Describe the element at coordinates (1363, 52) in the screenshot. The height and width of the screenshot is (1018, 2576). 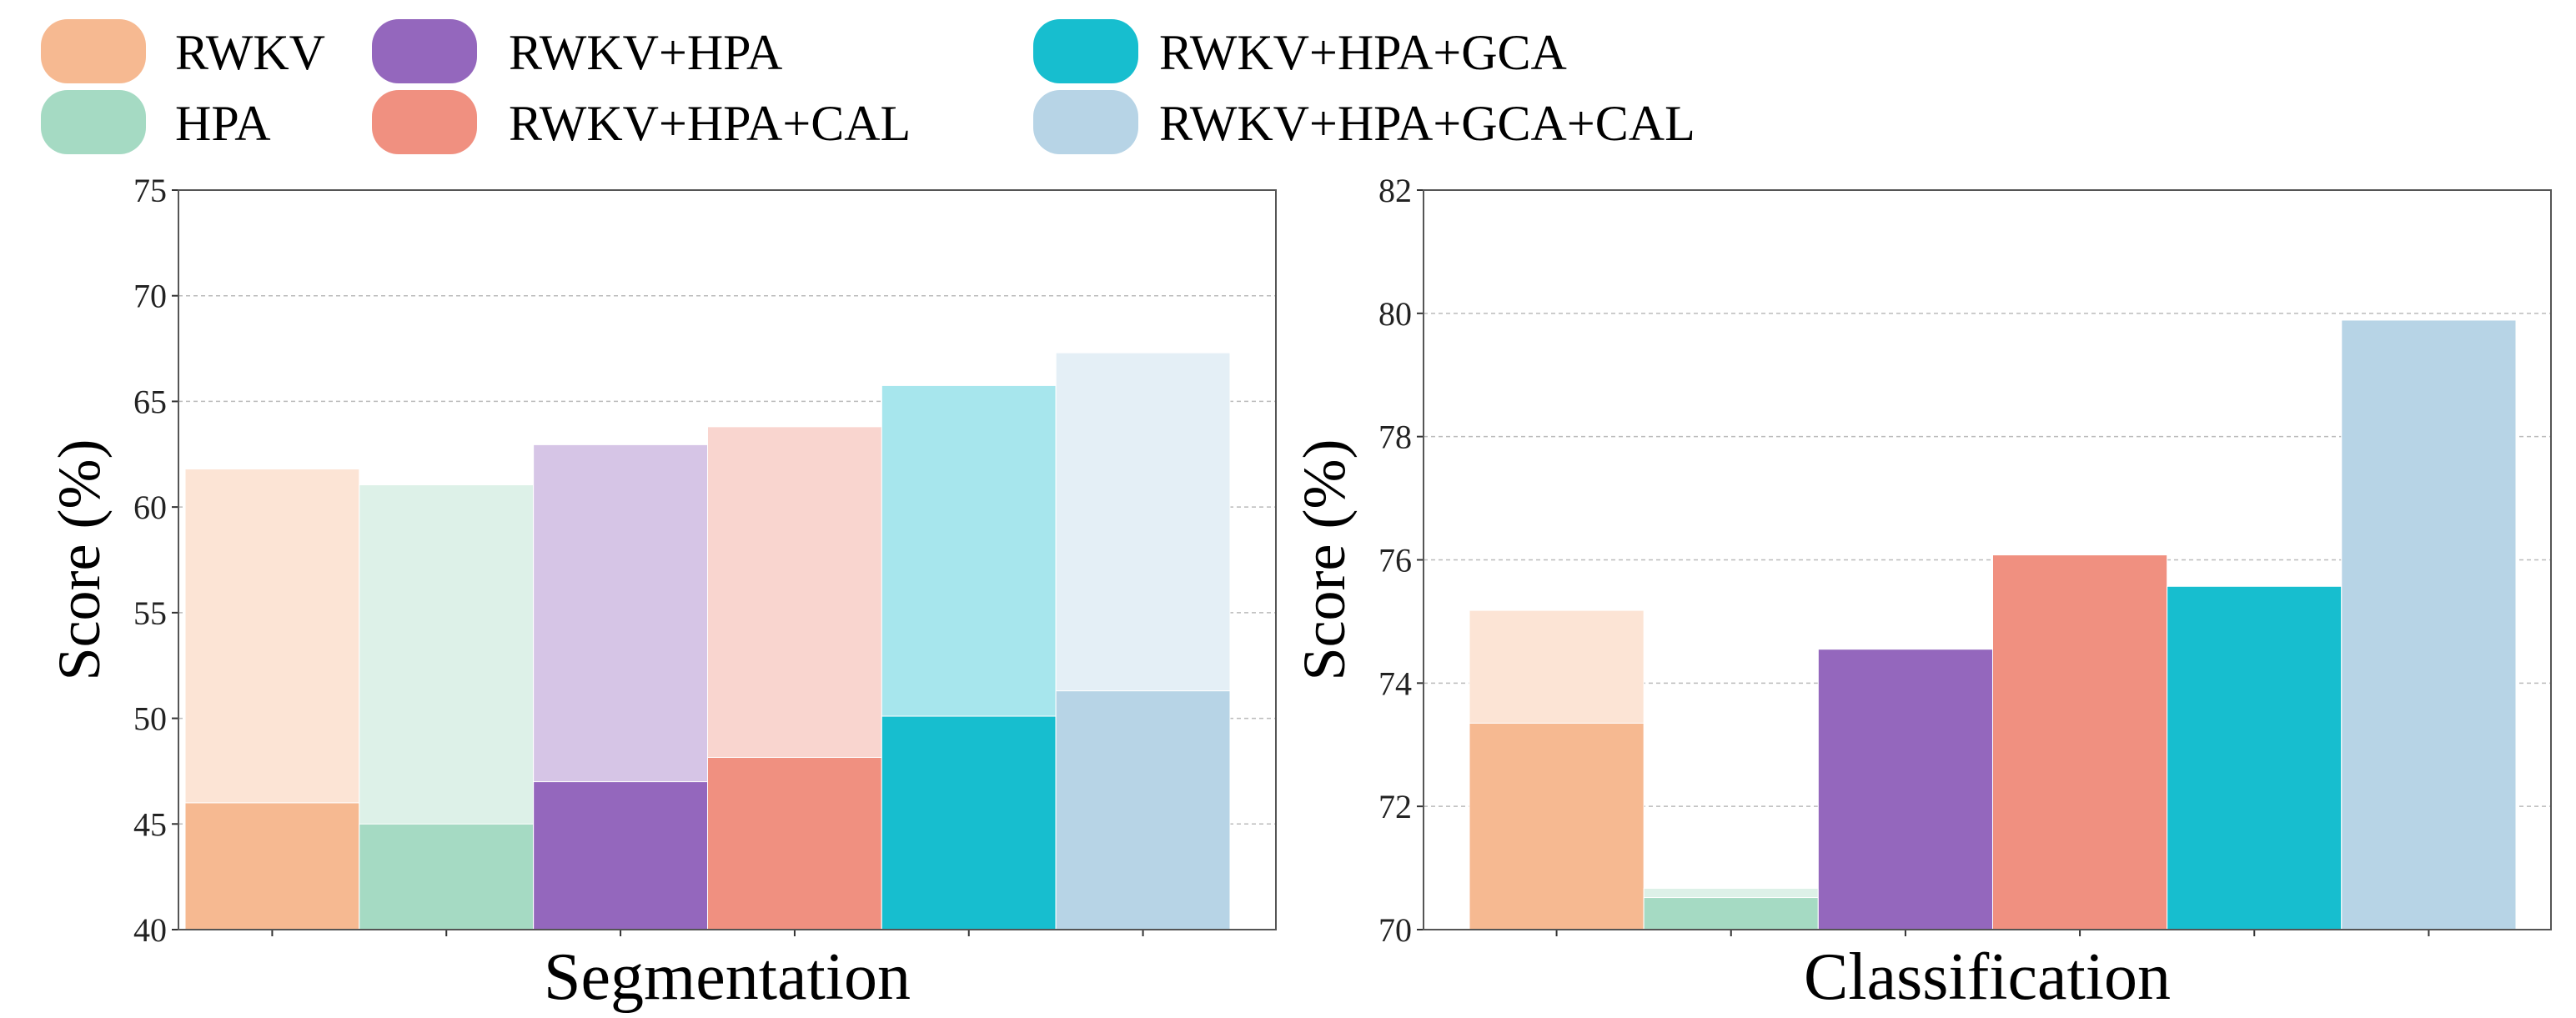
I see `legend-label: RWKV+HPA+GCA` at that location.